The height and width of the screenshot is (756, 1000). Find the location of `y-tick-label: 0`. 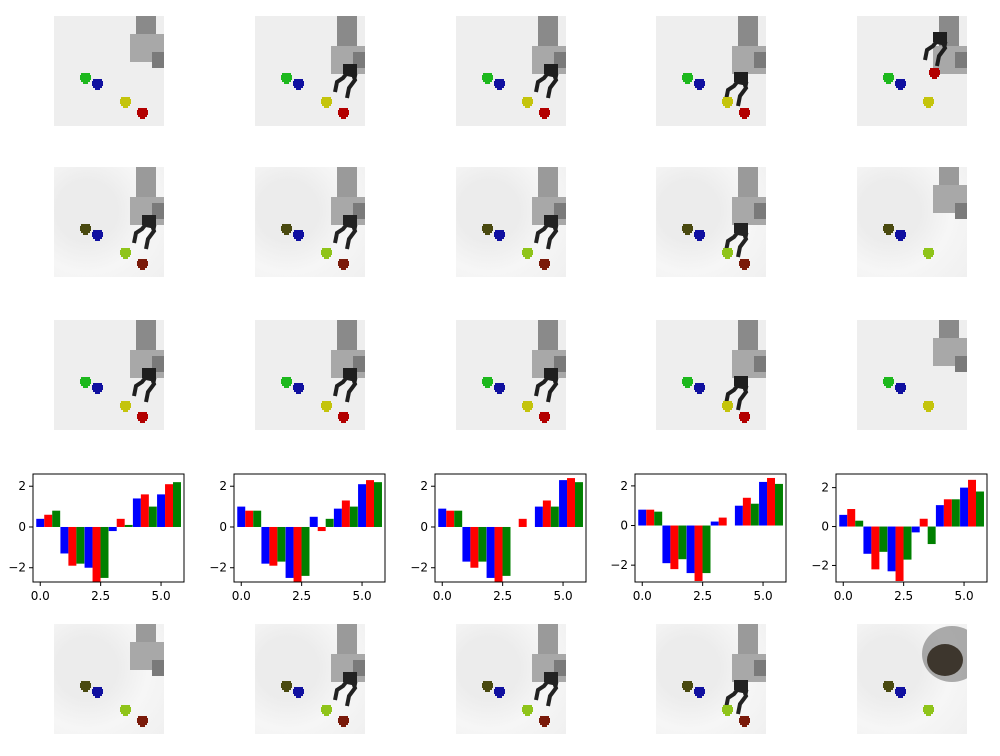

y-tick-label: 0 is located at coordinates (223, 527).